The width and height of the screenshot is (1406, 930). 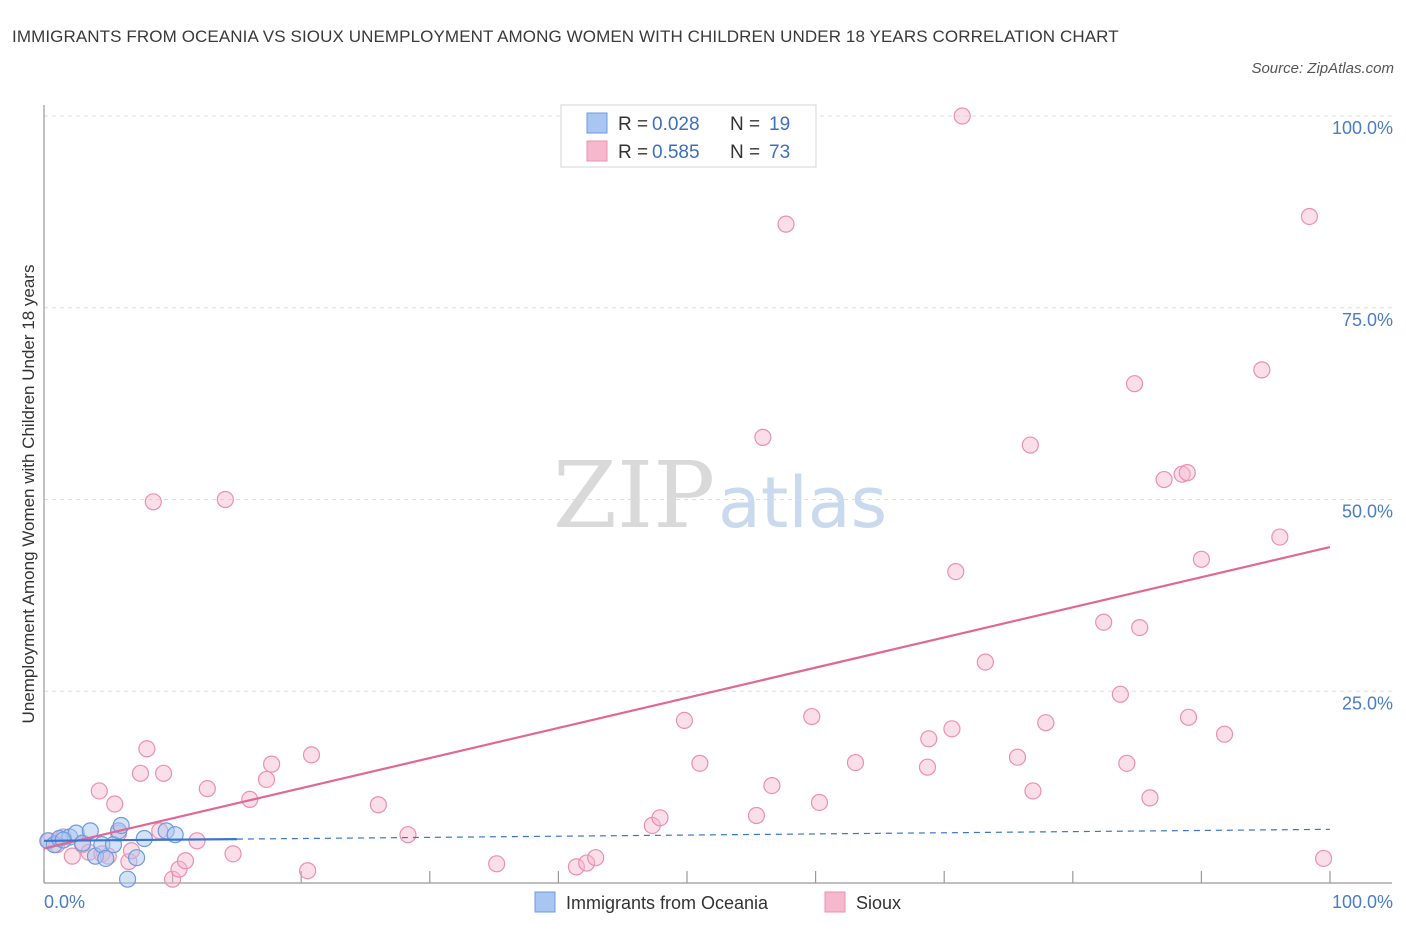 I want to click on y-tick-label-50: 50.0%, so click(x=1367, y=512).